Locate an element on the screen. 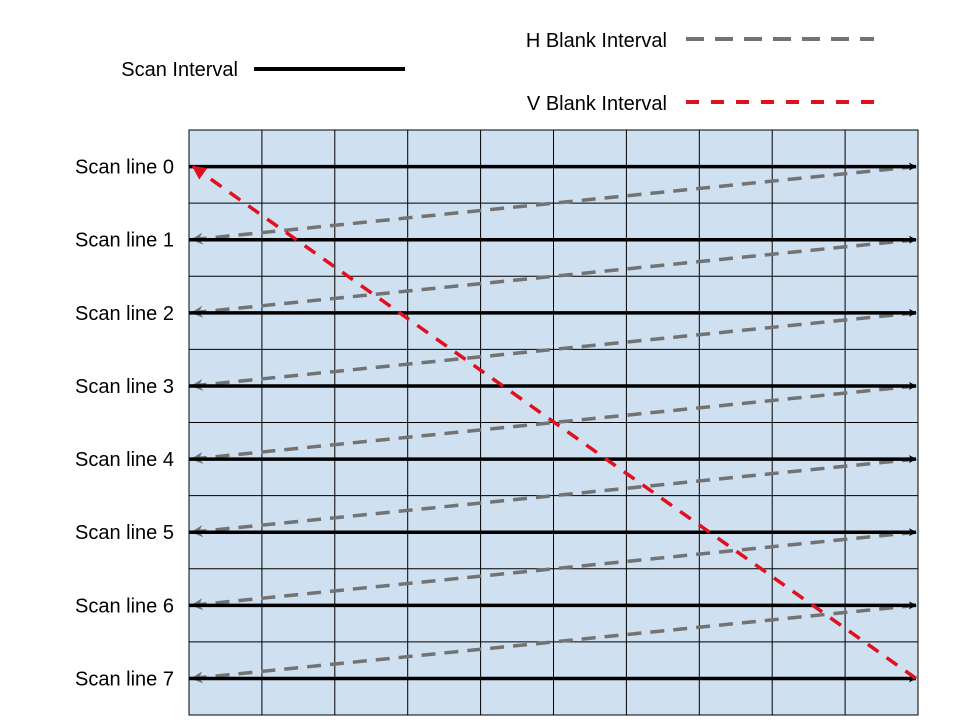 The width and height of the screenshot is (960, 720). legend-vblank-label: V Blank Interval is located at coordinates (597, 104).